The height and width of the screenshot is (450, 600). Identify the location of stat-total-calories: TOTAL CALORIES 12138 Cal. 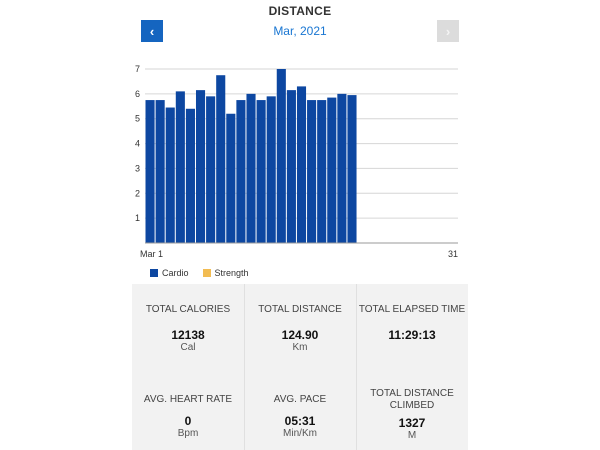
(188, 329).